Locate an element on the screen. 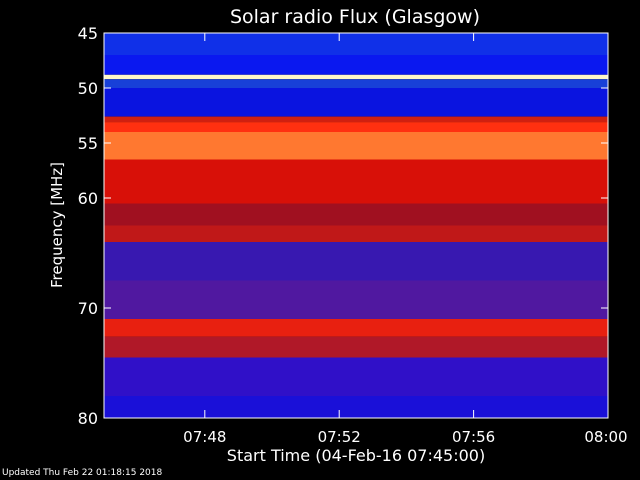 Image resolution: width=640 pixels, height=480 pixels. y-tick-label: 50 is located at coordinates (88, 88).